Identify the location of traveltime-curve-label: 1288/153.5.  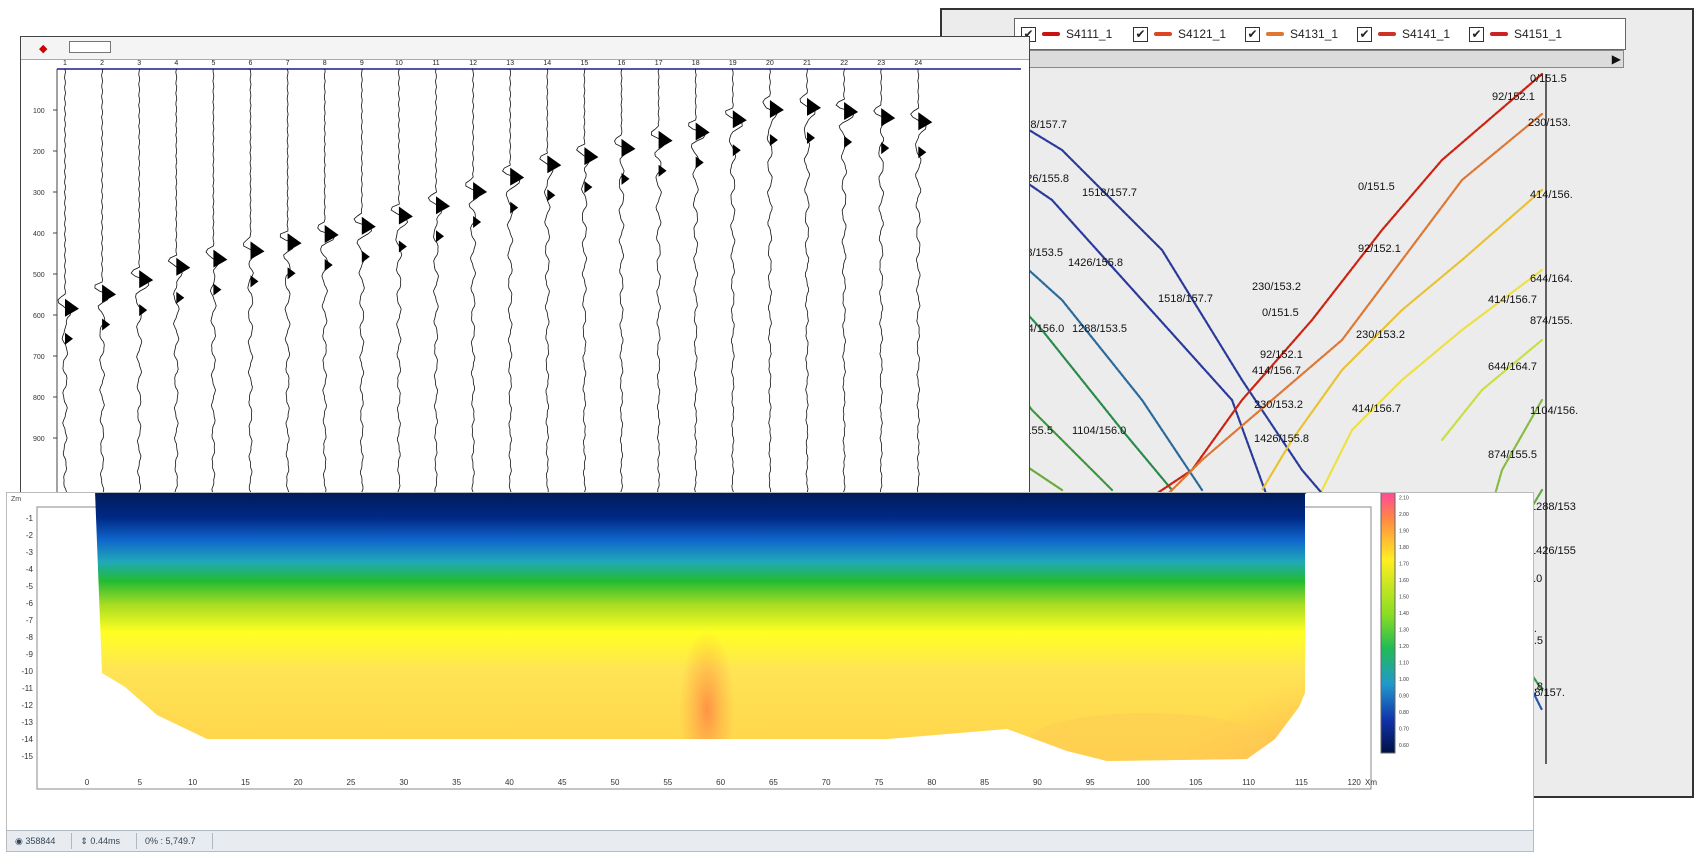
(1099, 329).